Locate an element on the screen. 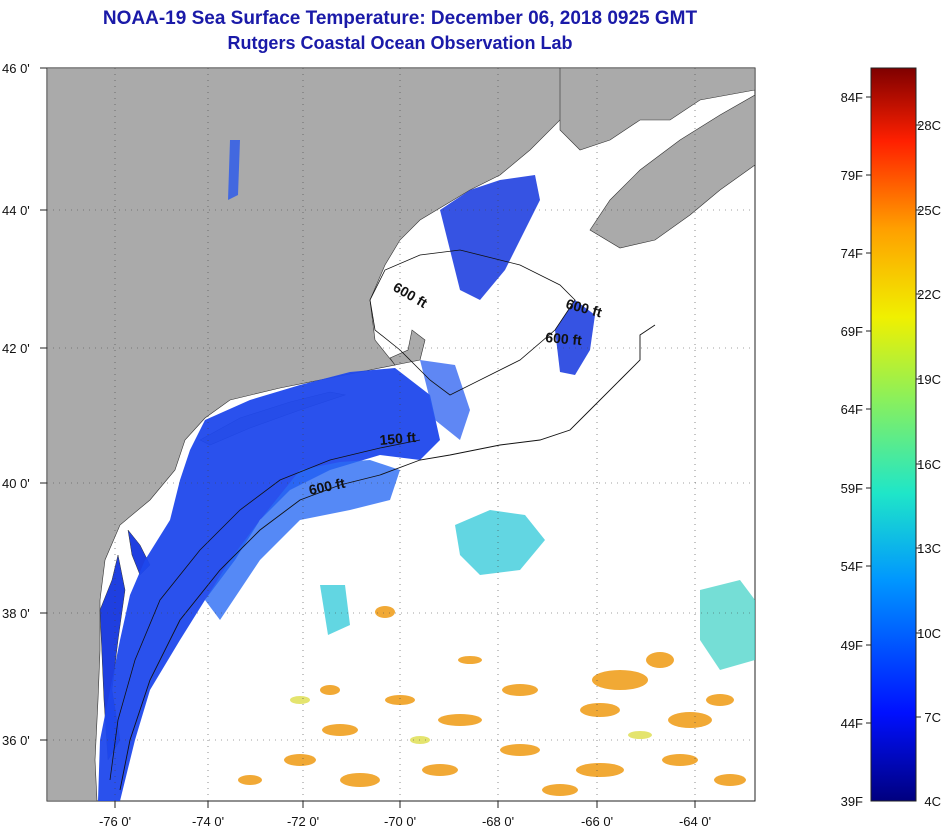 This screenshot has width=944, height=832. gulf-stream-warm is located at coordinates (492, 701).